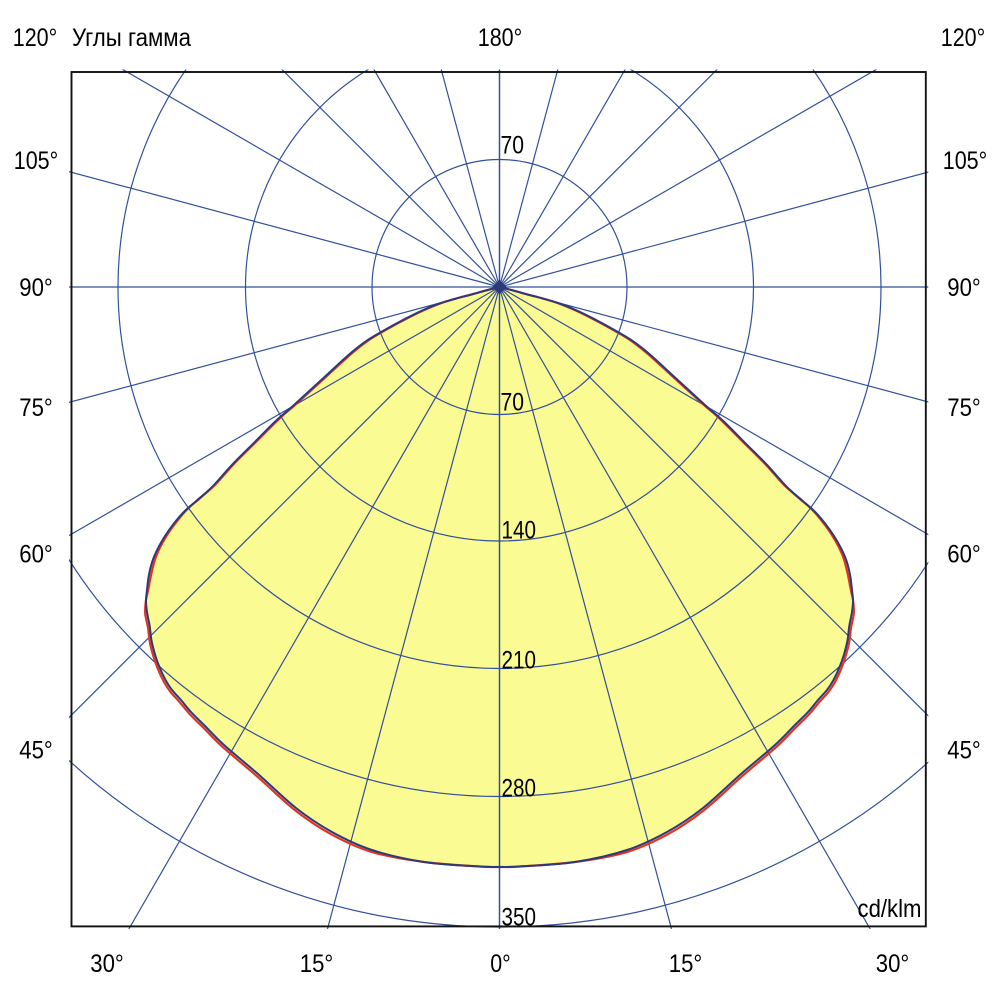 The height and width of the screenshot is (1005, 1000). What do you see at coordinates (890, 909) in the screenshot?
I see `svg-text: cd/klm` at bounding box center [890, 909].